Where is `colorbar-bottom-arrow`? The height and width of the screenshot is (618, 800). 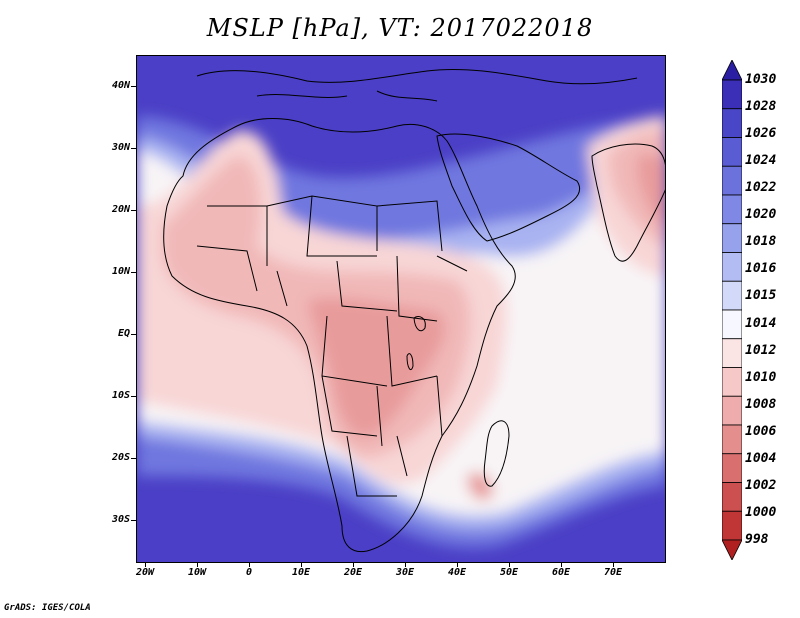 colorbar-bottom-arrow is located at coordinates (732, 549).